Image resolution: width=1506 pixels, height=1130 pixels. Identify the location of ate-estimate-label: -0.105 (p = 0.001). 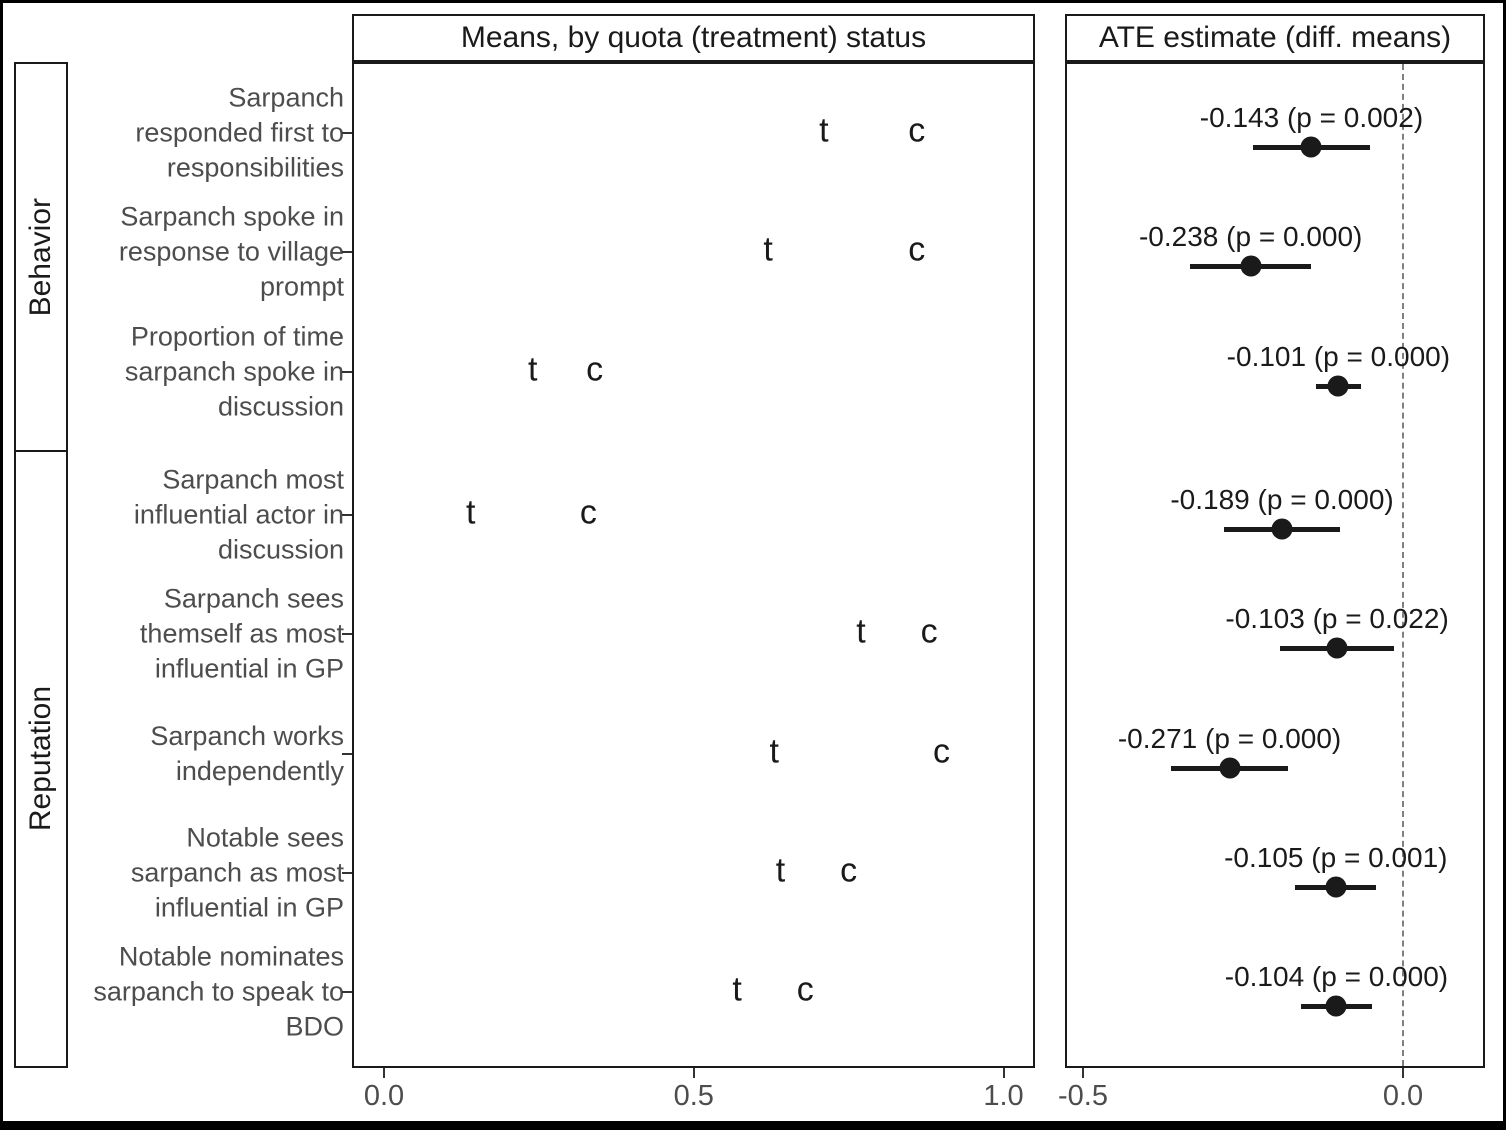
(1336, 857).